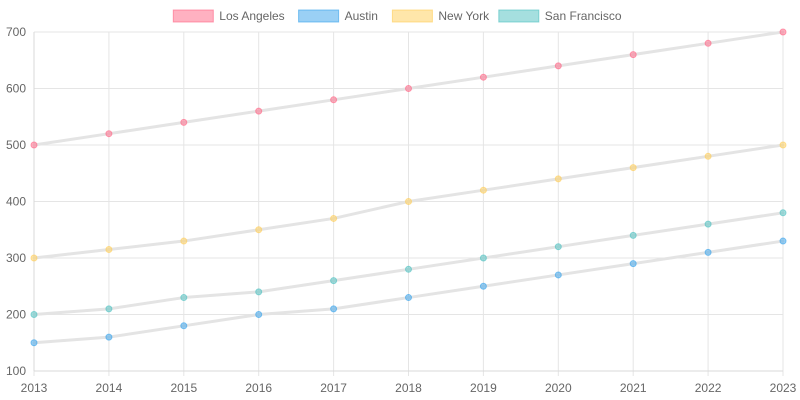 The width and height of the screenshot is (800, 400). Describe the element at coordinates (258, 388) in the screenshot. I see `x-tick-label: 2016` at that location.